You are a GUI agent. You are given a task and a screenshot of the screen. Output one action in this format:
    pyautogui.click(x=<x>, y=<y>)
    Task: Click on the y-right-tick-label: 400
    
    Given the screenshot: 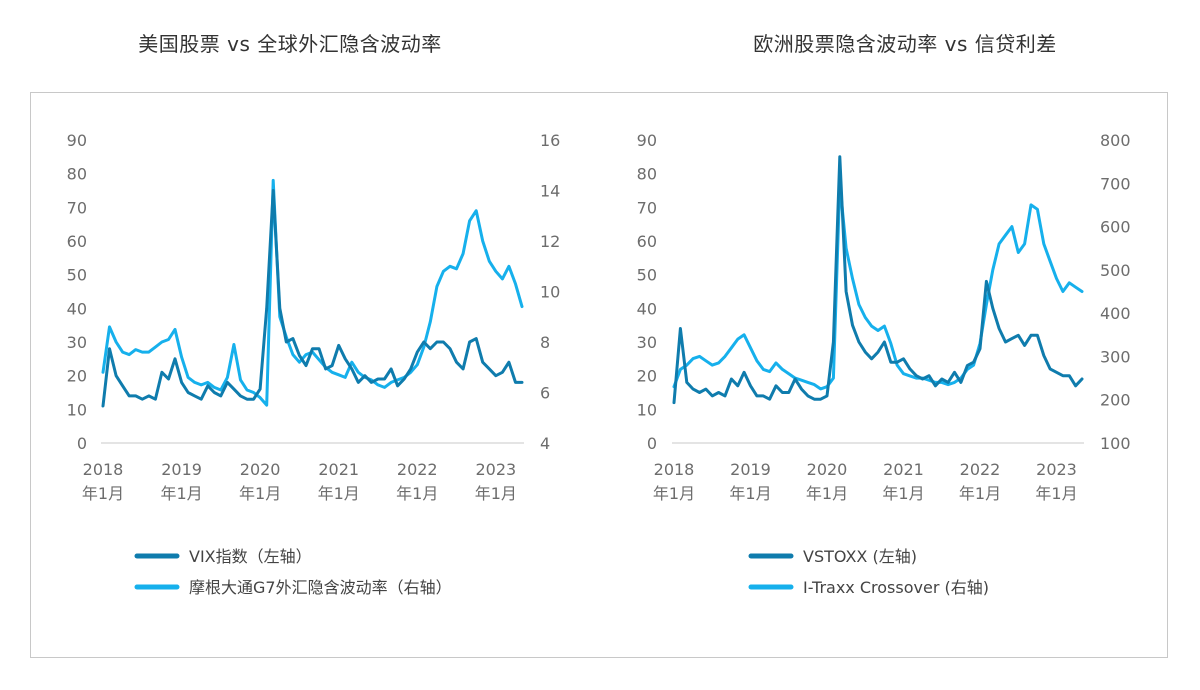 What is the action you would take?
    pyautogui.click(x=1115, y=313)
    